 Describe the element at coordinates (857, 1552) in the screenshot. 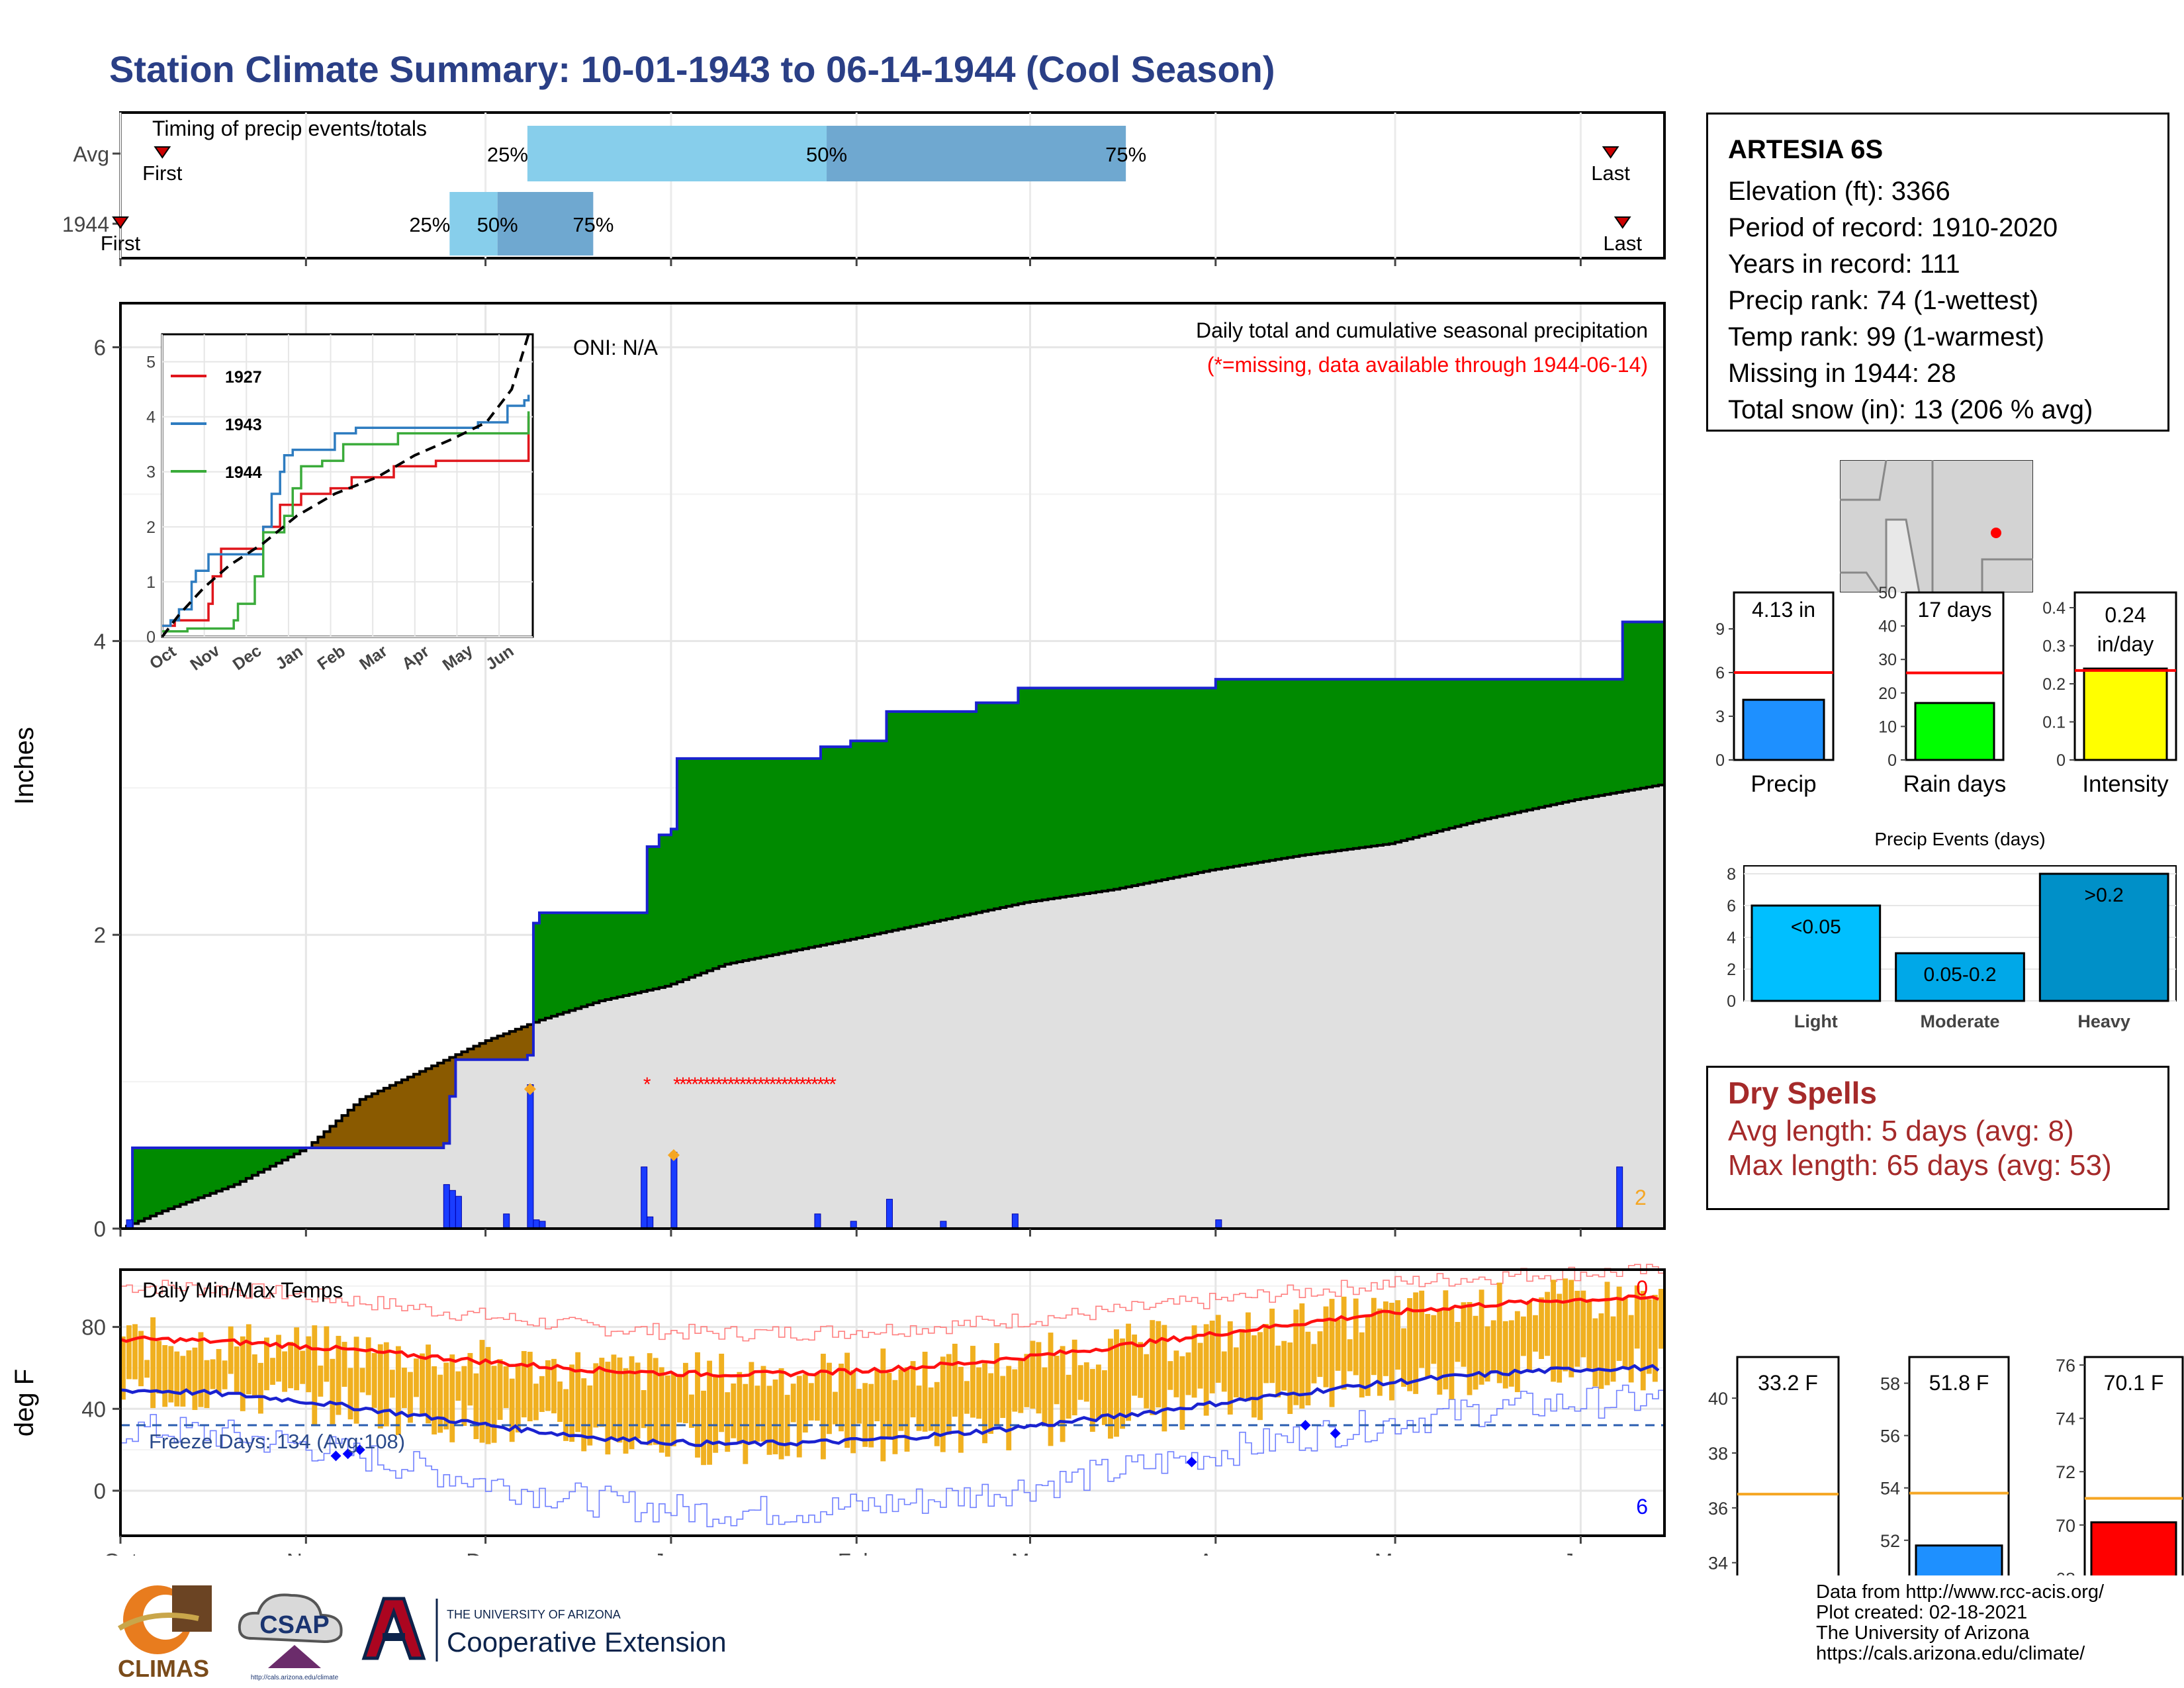

I see `x-axis-tick-label: Feb` at that location.